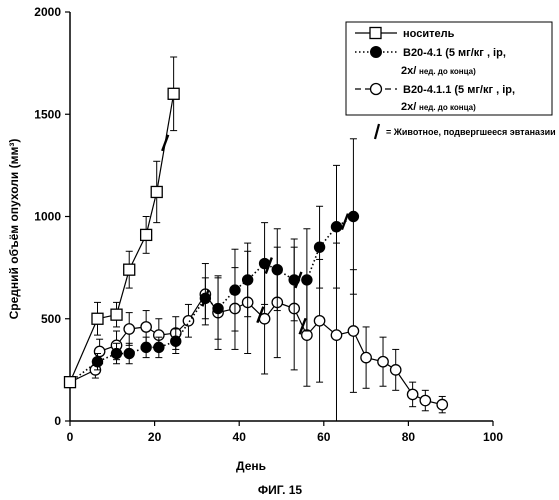 The width and height of the screenshot is (559, 500). Describe the element at coordinates (47, 217) in the screenshot. I see `y-tick-label: 1000` at that location.